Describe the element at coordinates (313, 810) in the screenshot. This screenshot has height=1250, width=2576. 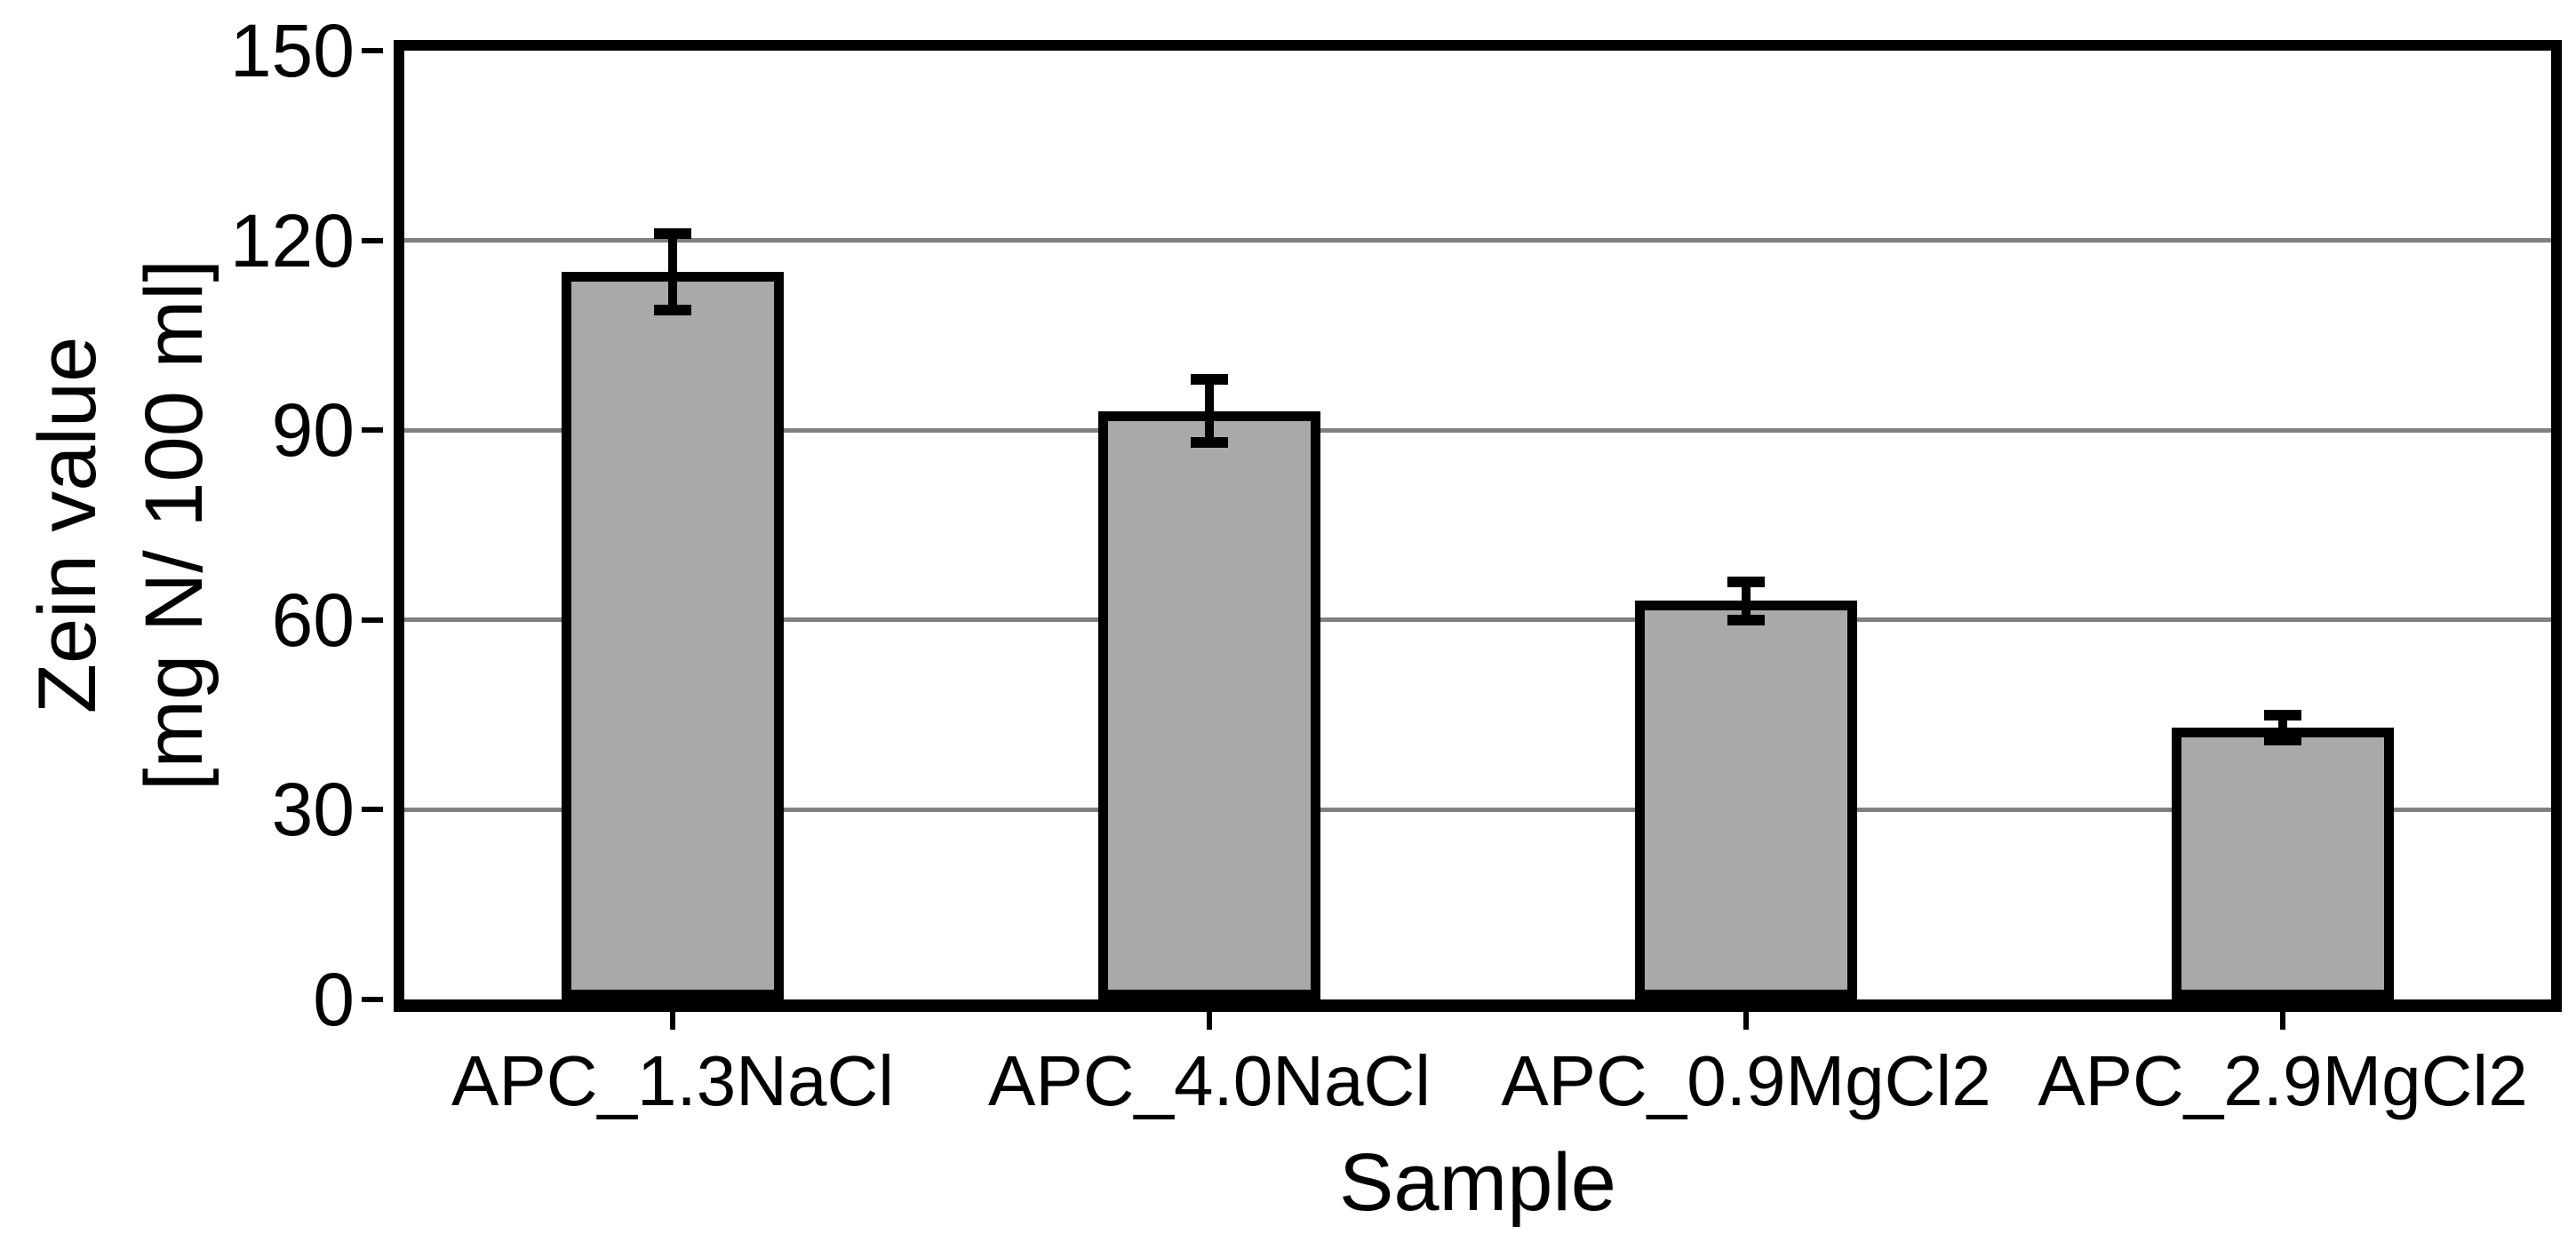
I see `y-tick-label: 30` at that location.